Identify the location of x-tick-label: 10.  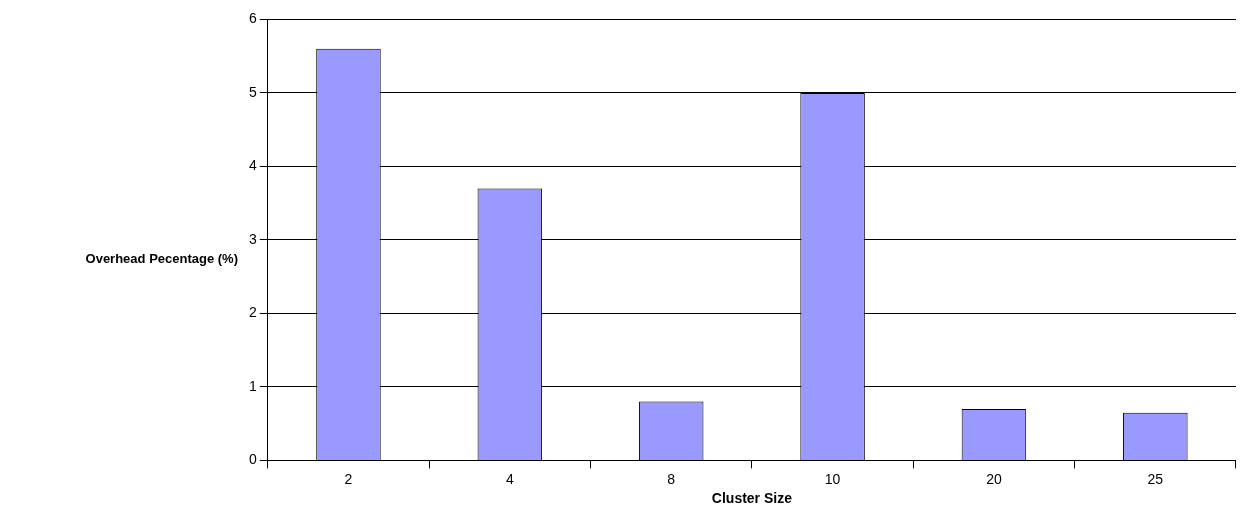
(832, 478).